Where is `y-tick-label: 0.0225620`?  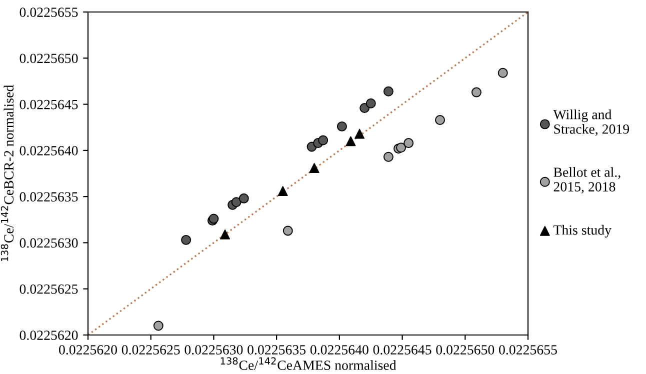 y-tick-label: 0.0225620 is located at coordinates (49, 335).